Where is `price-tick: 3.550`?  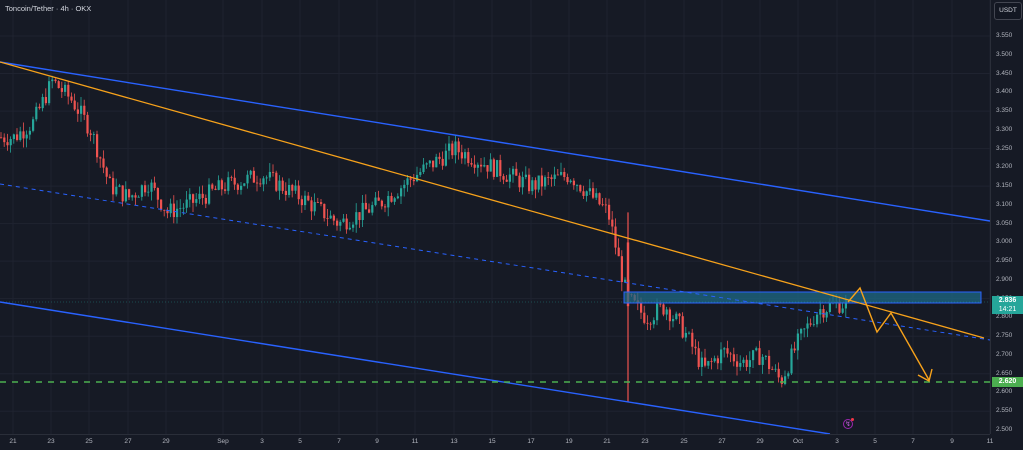 price-tick: 3.550 is located at coordinates (1004, 36).